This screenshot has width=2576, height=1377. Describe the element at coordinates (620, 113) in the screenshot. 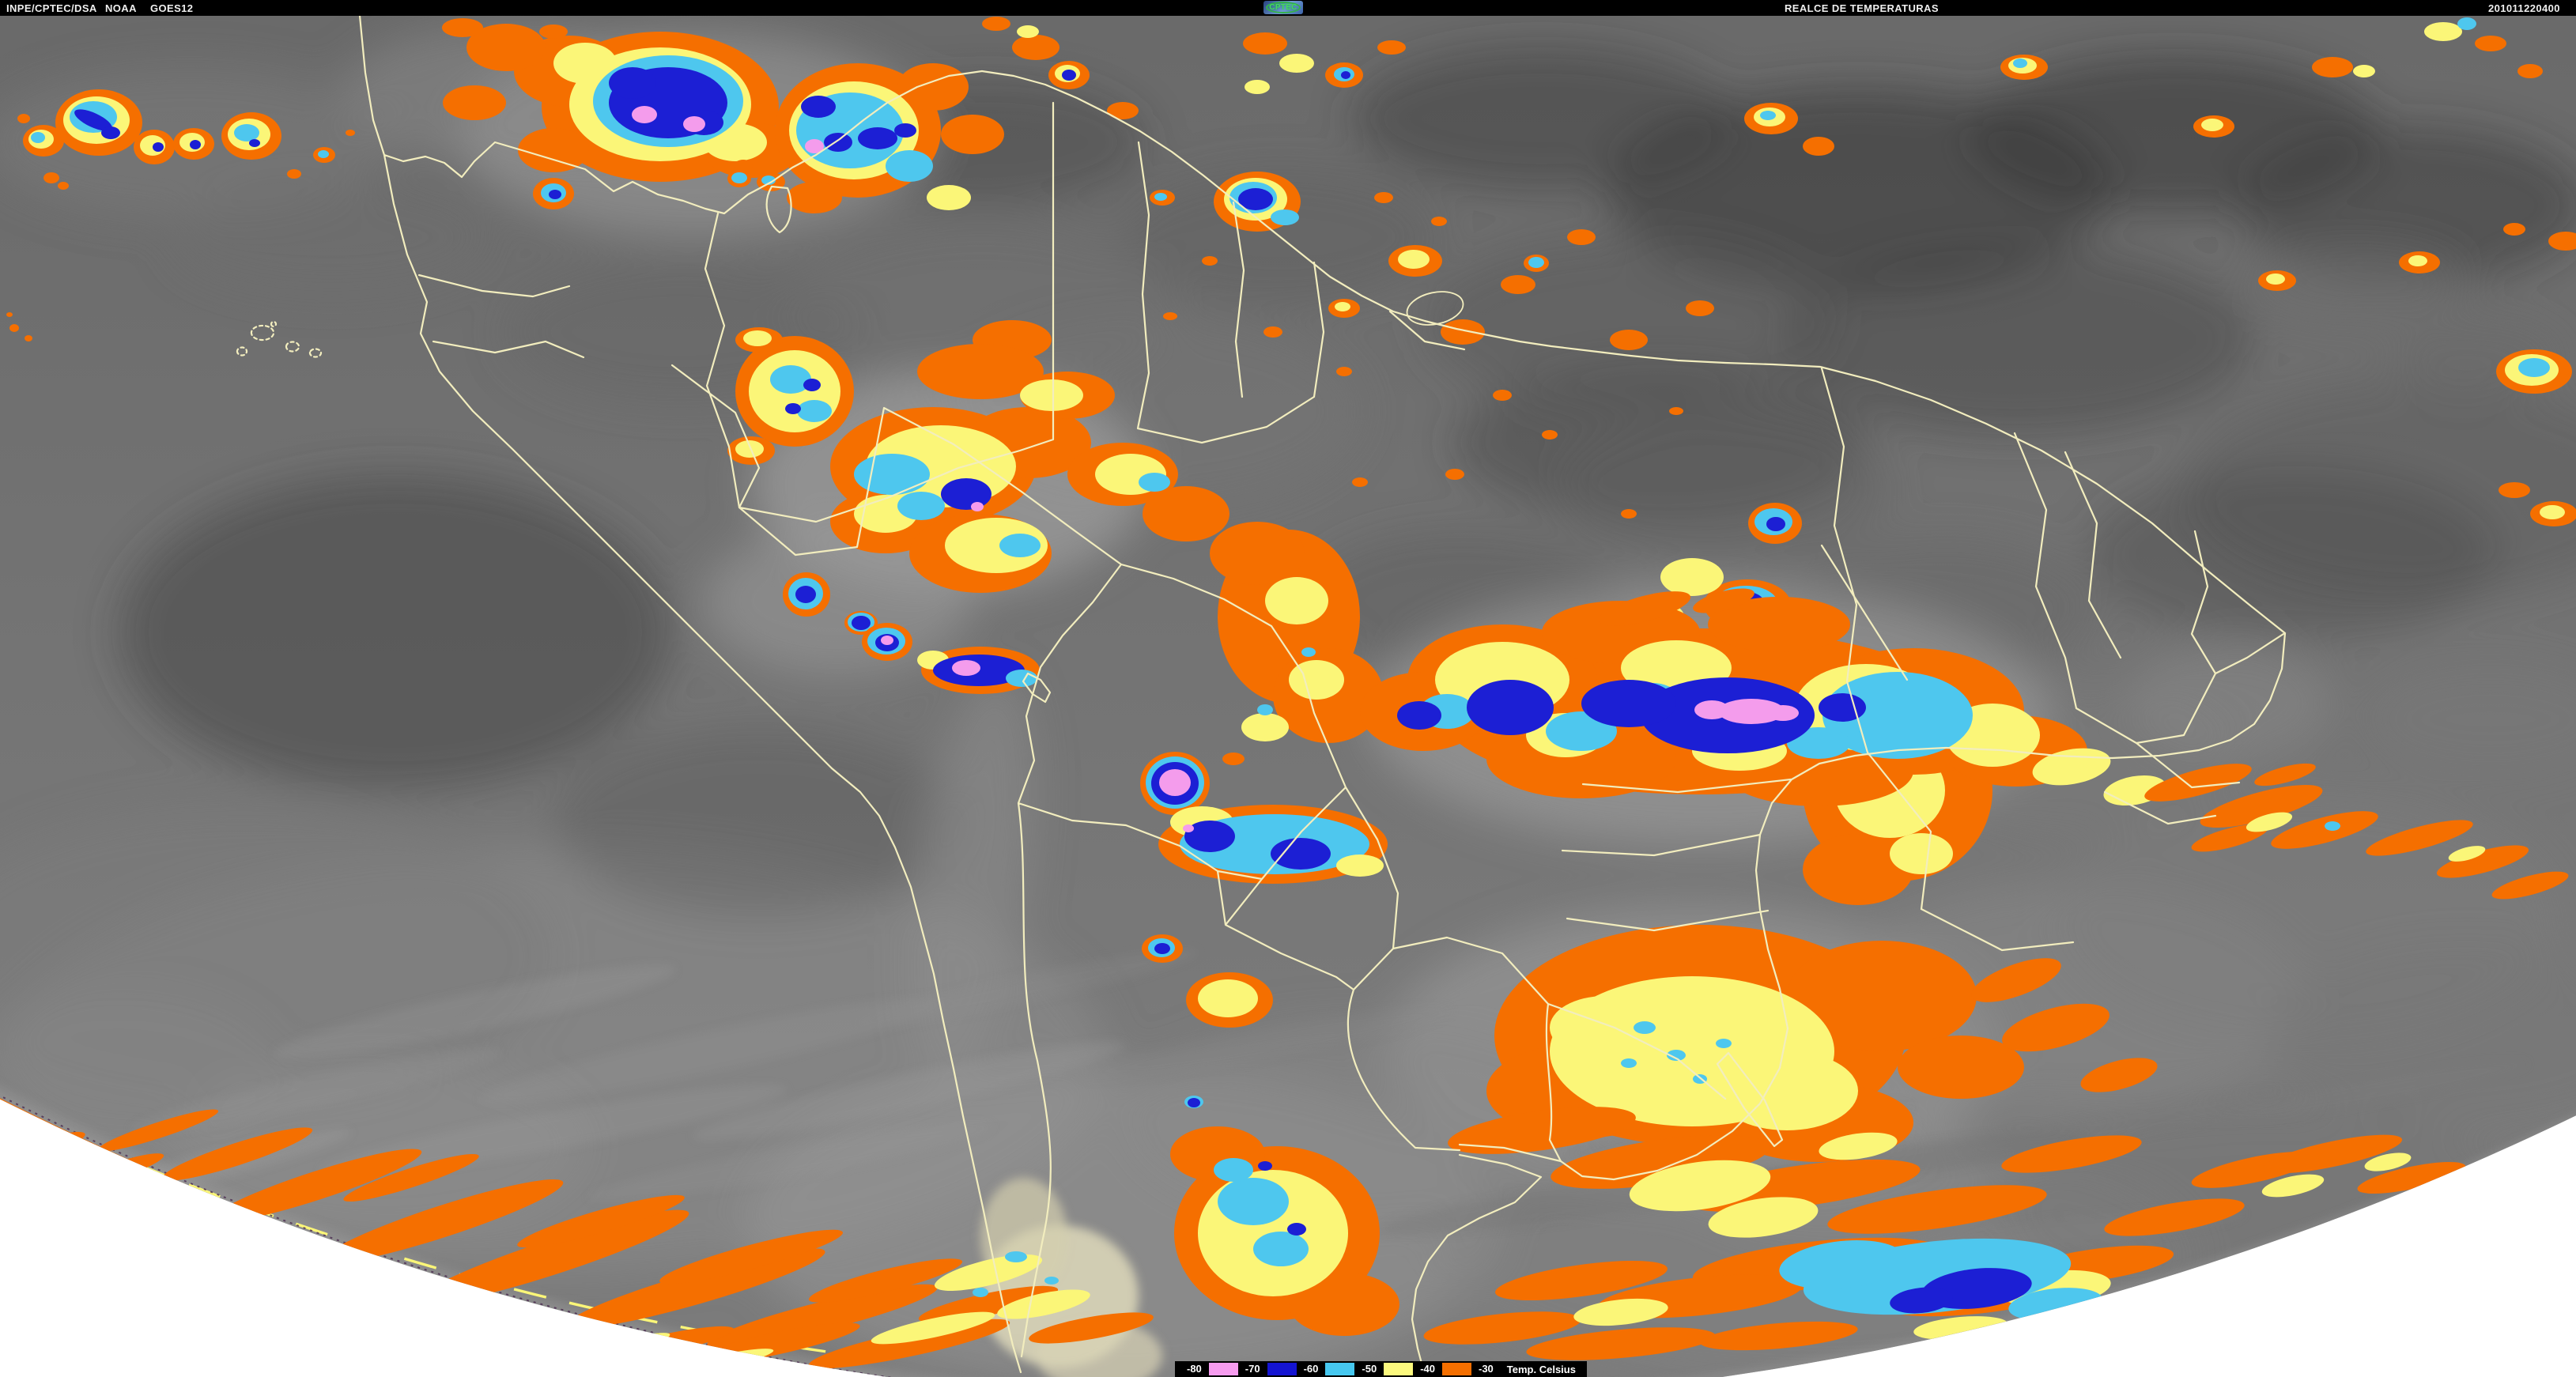

I see `storm-cluster-panama-colombia` at that location.